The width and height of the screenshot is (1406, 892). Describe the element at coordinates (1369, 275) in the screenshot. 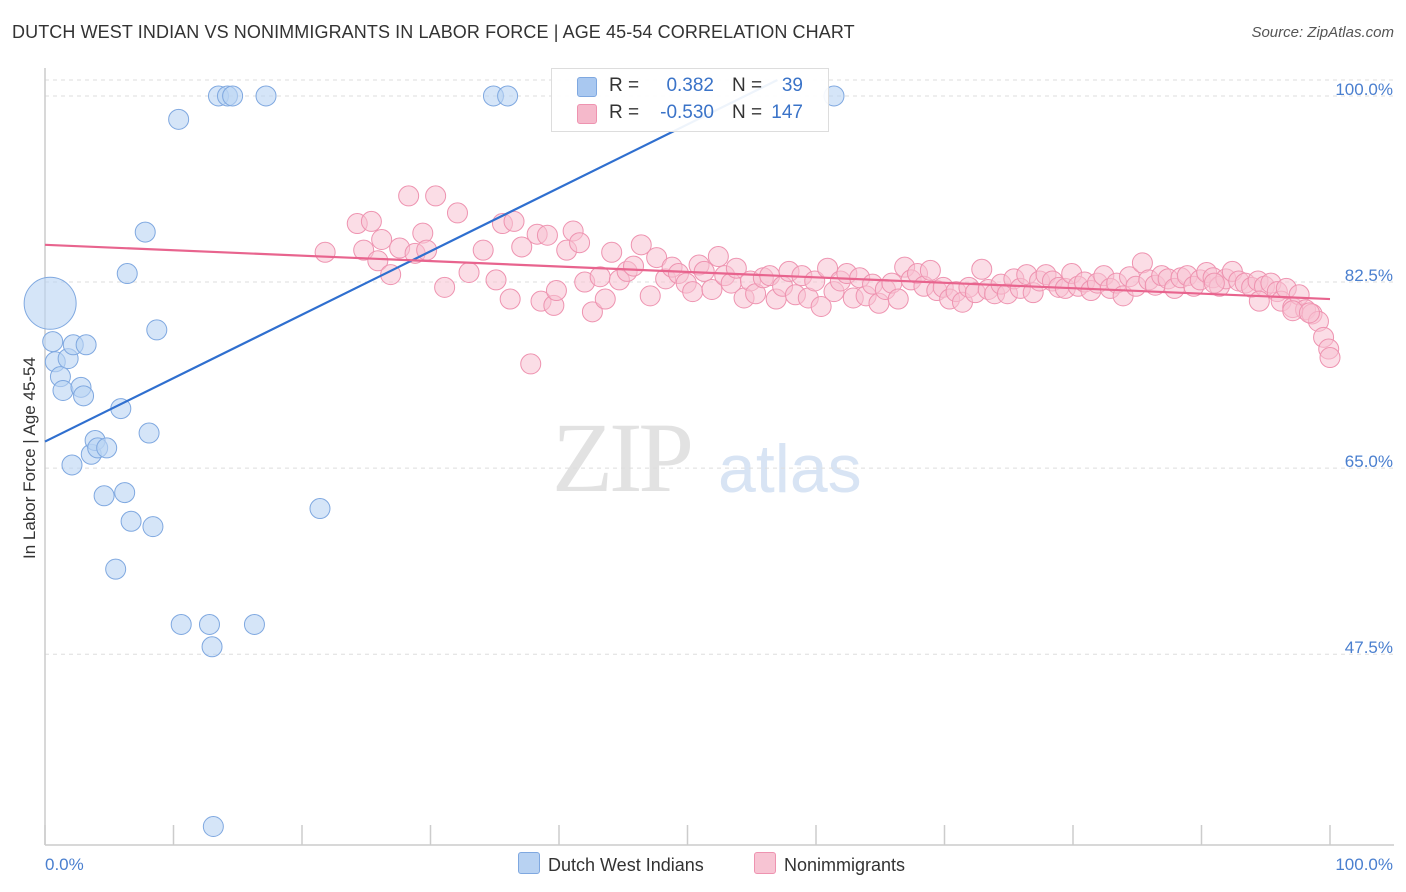

I see `y-tick-label: 82.5%` at that location.